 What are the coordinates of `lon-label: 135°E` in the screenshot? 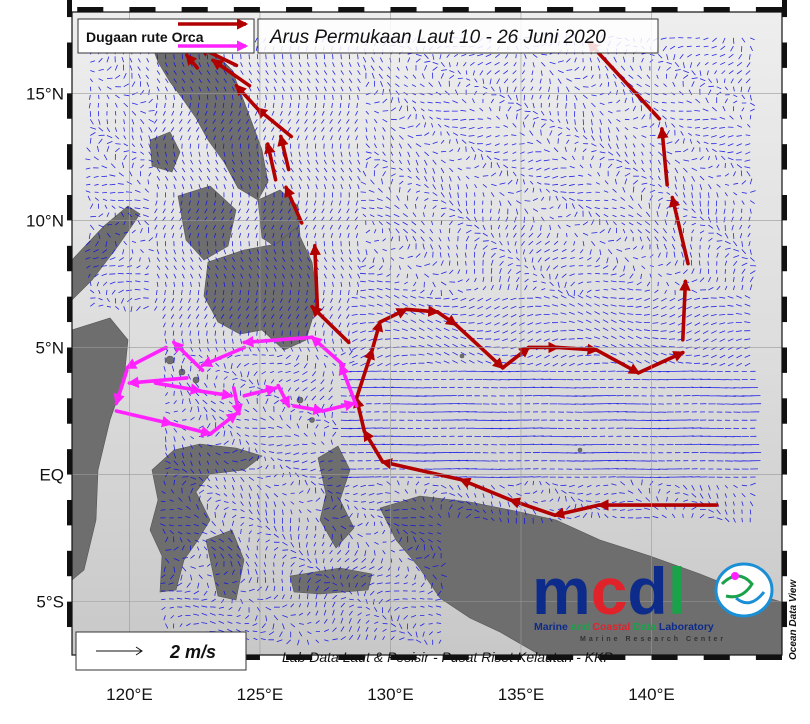 It's located at (521, 694).